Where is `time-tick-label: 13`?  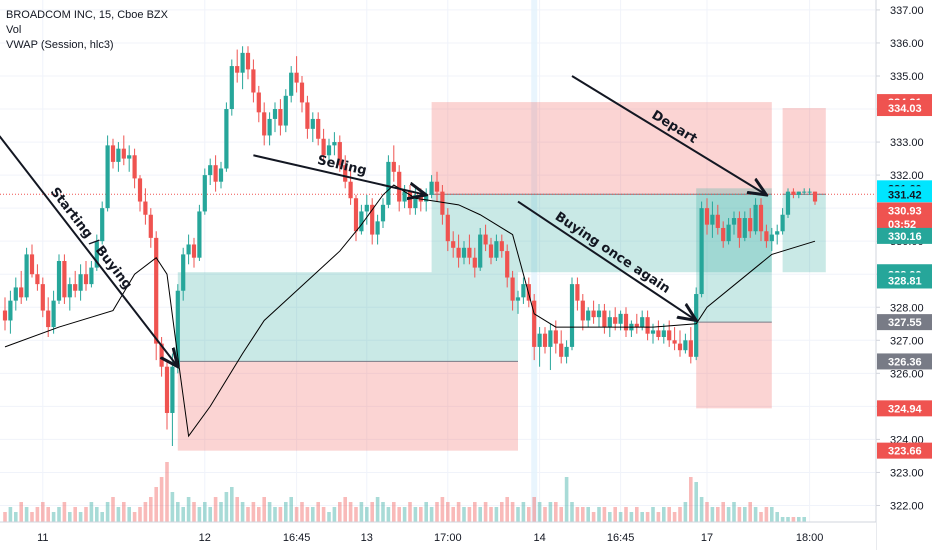 time-tick-label: 13 is located at coordinates (367, 538).